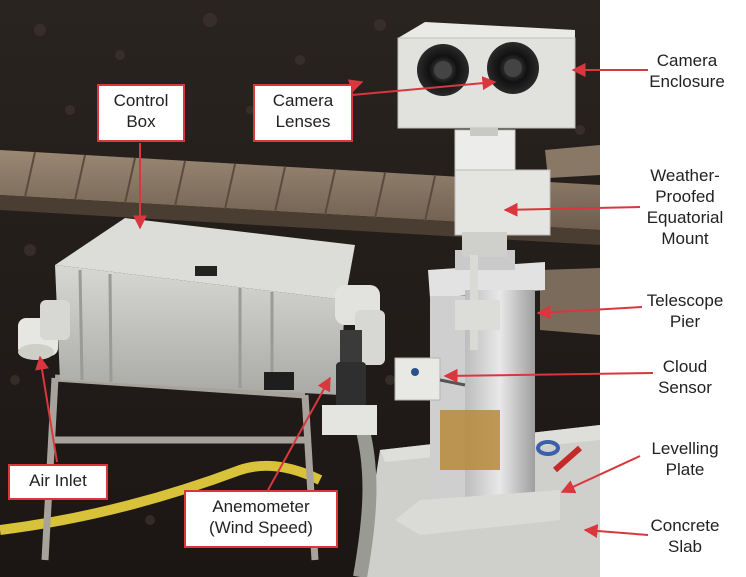 Image resolution: width=746 pixels, height=577 pixels. Describe the element at coordinates (430, 379) in the screenshot. I see `cloud-sensor` at that location.